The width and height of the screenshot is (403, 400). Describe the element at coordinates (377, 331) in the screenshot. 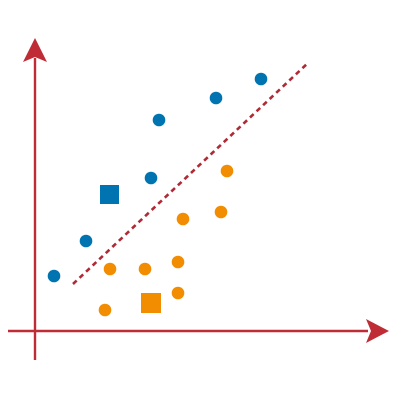

I see `arrowhead-right-icon` at that location.